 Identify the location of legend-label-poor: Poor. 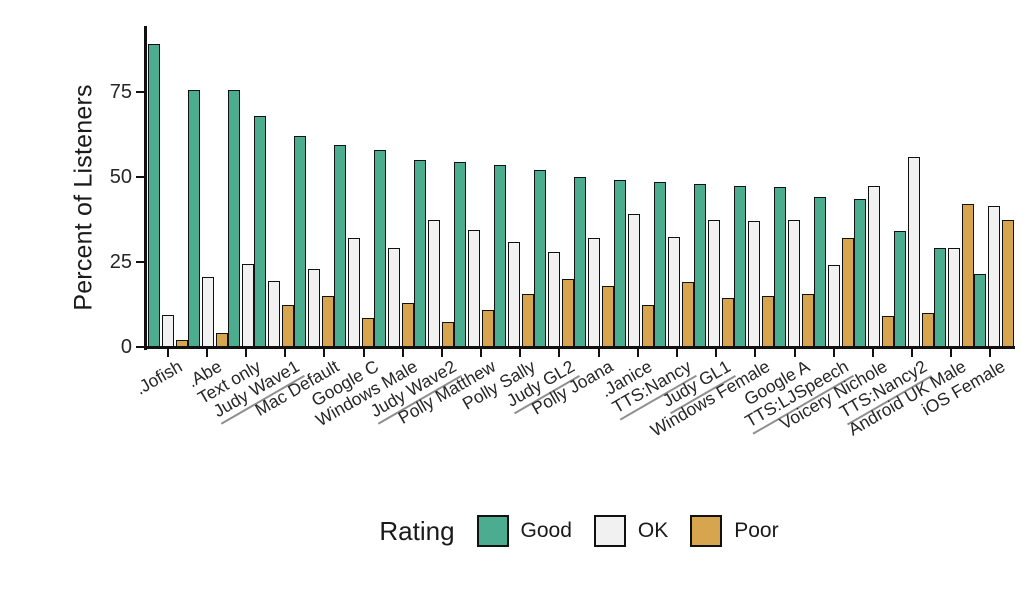
(756, 530).